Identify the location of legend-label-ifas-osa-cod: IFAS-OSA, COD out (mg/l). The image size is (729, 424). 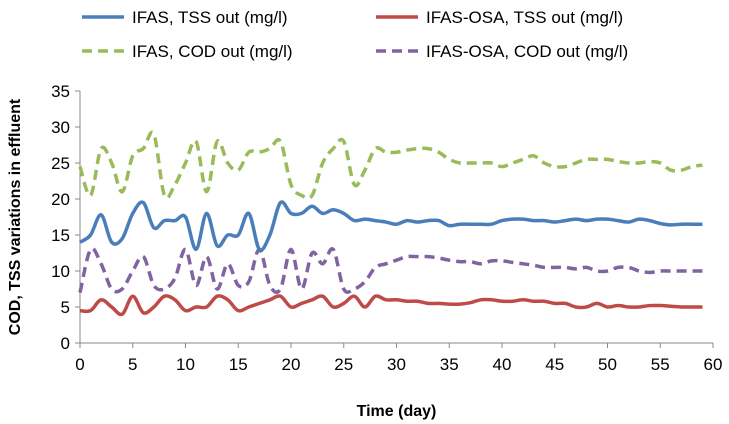
(527, 51).